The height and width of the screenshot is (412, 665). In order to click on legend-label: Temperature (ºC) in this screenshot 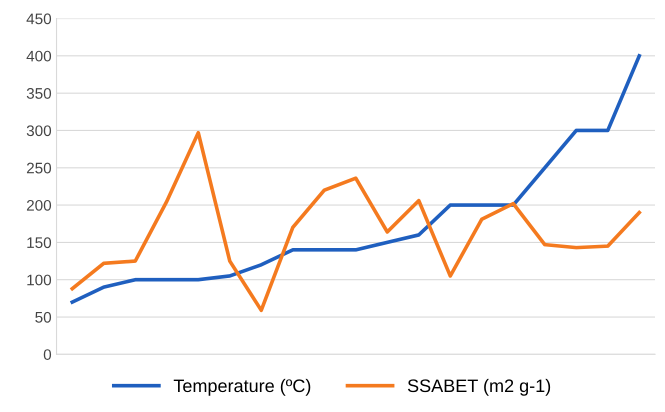, I will do `click(242, 387)`.